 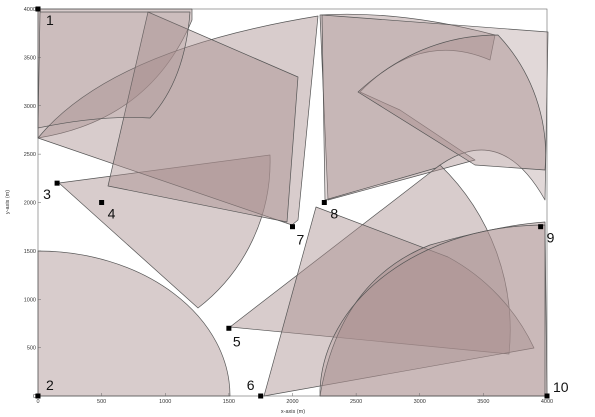 I want to click on x-tick-label: 0, so click(x=37, y=402).